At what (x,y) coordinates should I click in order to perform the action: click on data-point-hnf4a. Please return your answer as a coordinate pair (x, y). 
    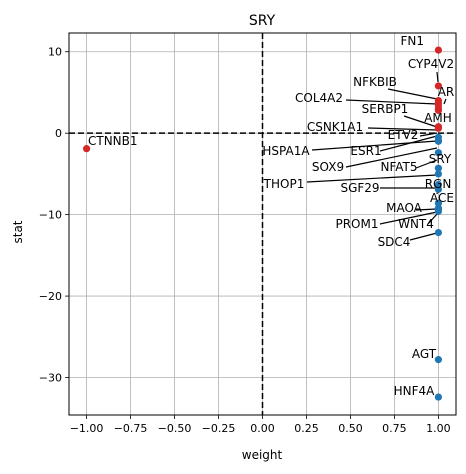
    Looking at the image, I should click on (438, 397).